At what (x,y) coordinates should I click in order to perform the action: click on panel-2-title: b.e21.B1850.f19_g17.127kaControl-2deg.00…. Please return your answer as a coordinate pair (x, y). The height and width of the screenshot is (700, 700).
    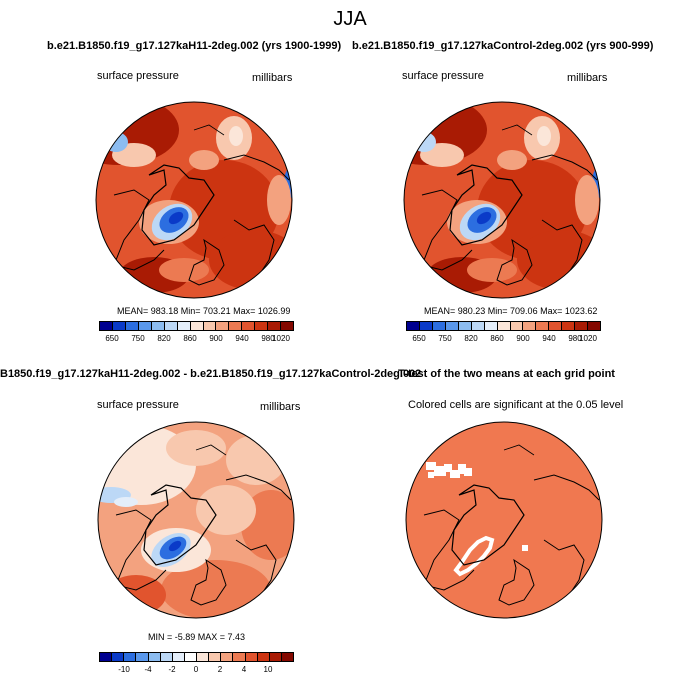
    Looking at the image, I should click on (503, 46).